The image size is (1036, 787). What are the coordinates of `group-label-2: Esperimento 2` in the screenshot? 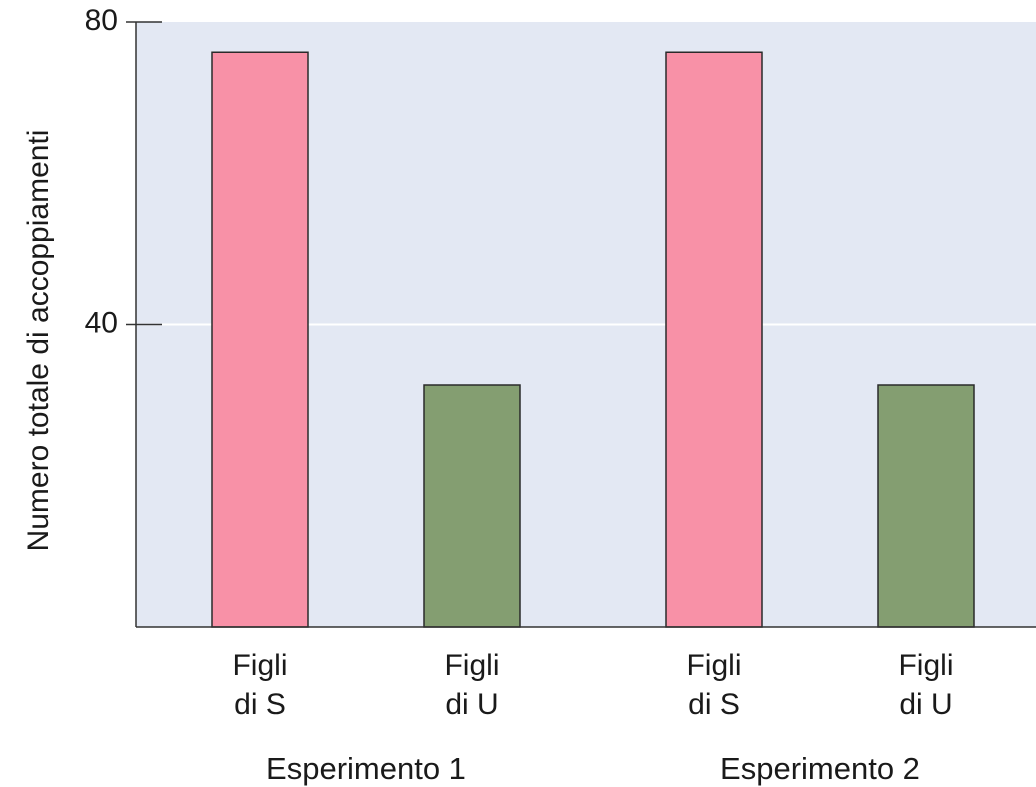 It's located at (820, 768).